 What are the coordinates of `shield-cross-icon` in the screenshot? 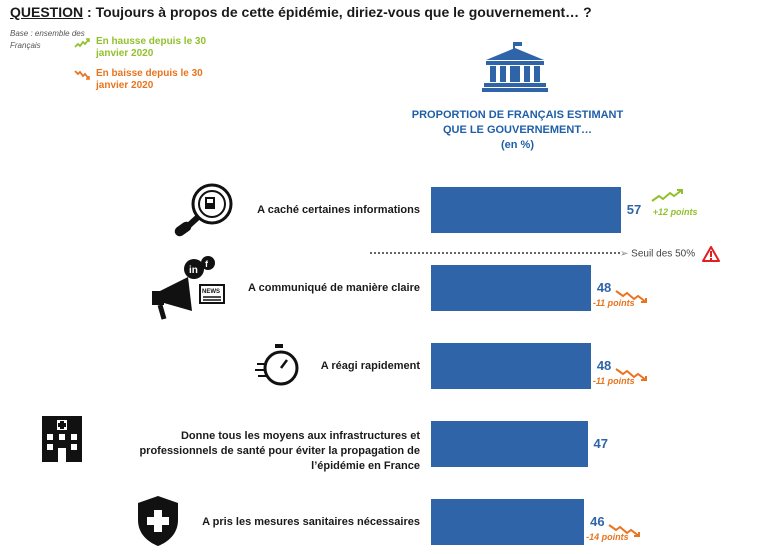 It's located at (158, 521).